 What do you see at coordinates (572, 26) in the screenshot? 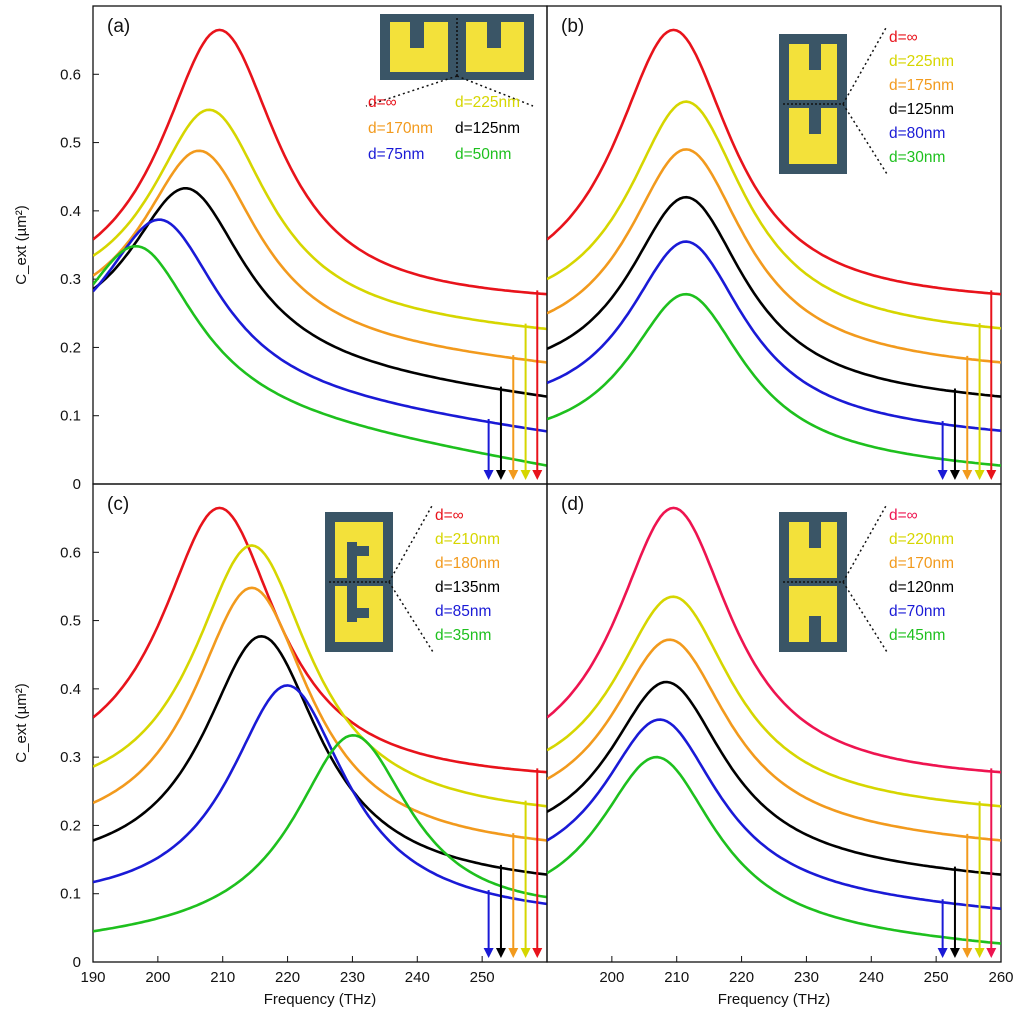
I see `panel-label: (b)` at bounding box center [572, 26].